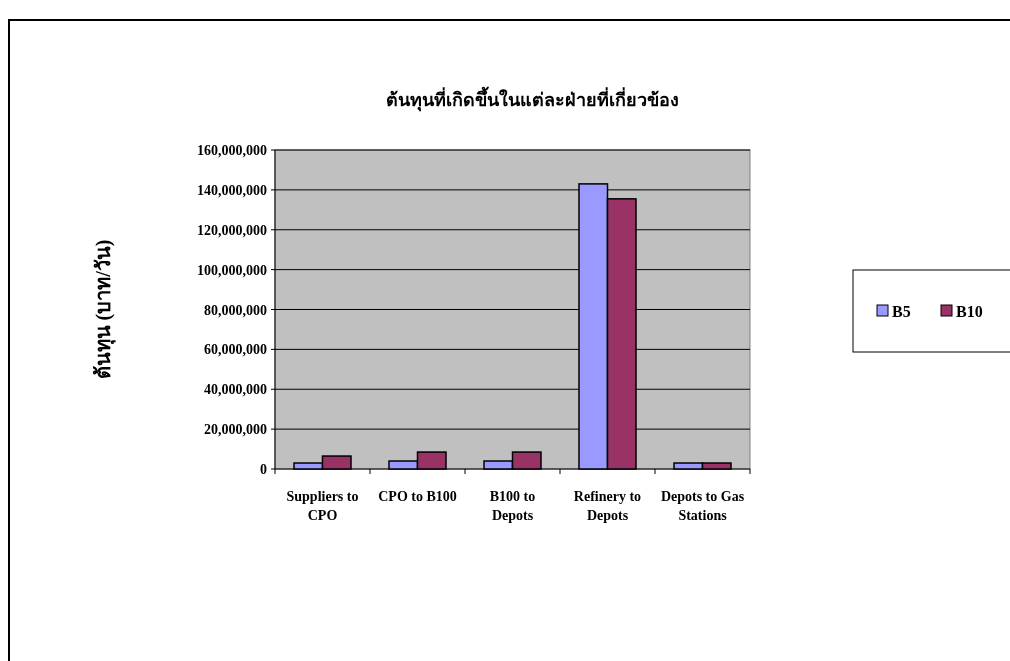 Image resolution: width=1010 pixels, height=661 pixels. Describe the element at coordinates (232, 150) in the screenshot. I see `y-tick-label: 160,000,000` at that location.